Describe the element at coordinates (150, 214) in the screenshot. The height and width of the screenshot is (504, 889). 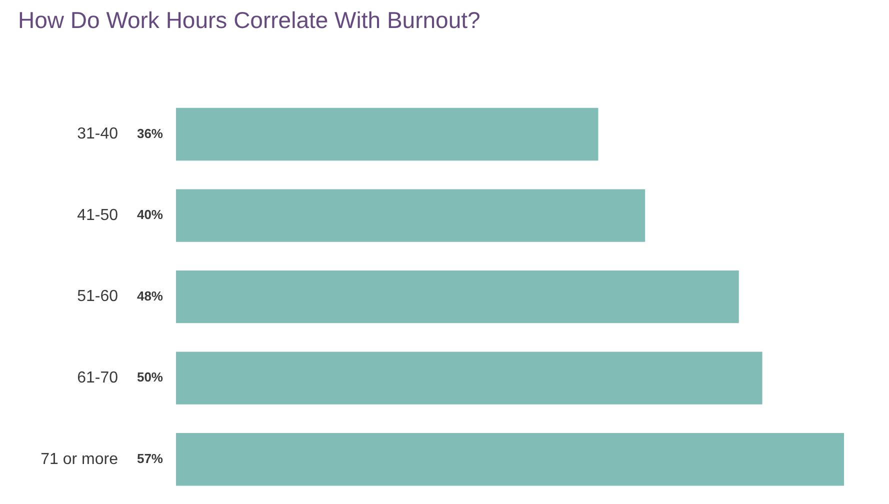
I see `data-label: 40%` at that location.